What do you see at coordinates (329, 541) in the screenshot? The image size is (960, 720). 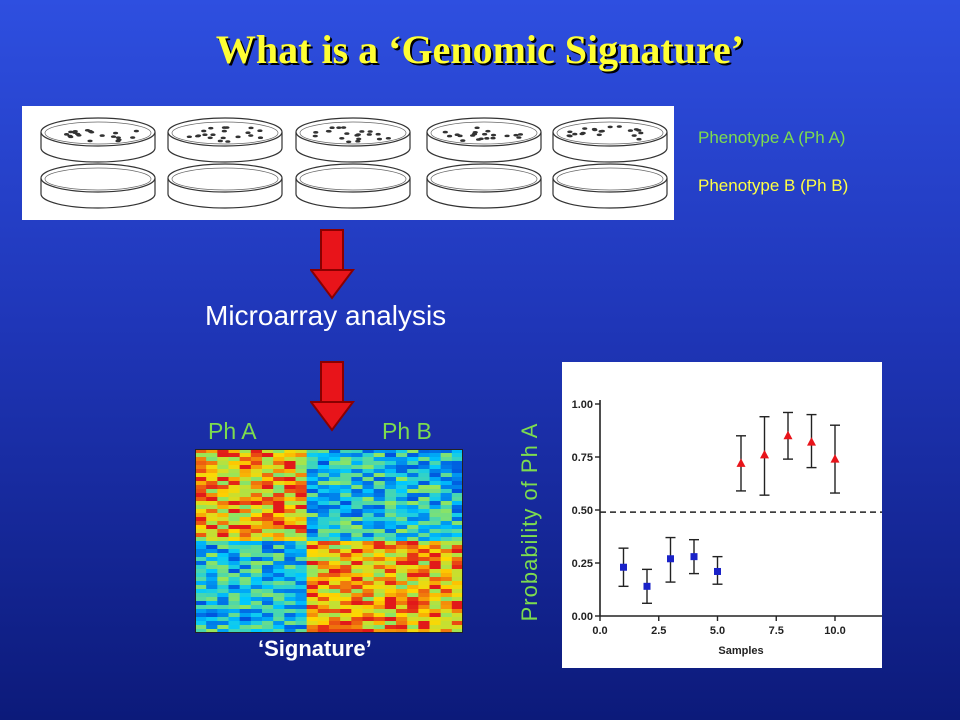 I see `gene-expression-heatmap` at bounding box center [329, 541].